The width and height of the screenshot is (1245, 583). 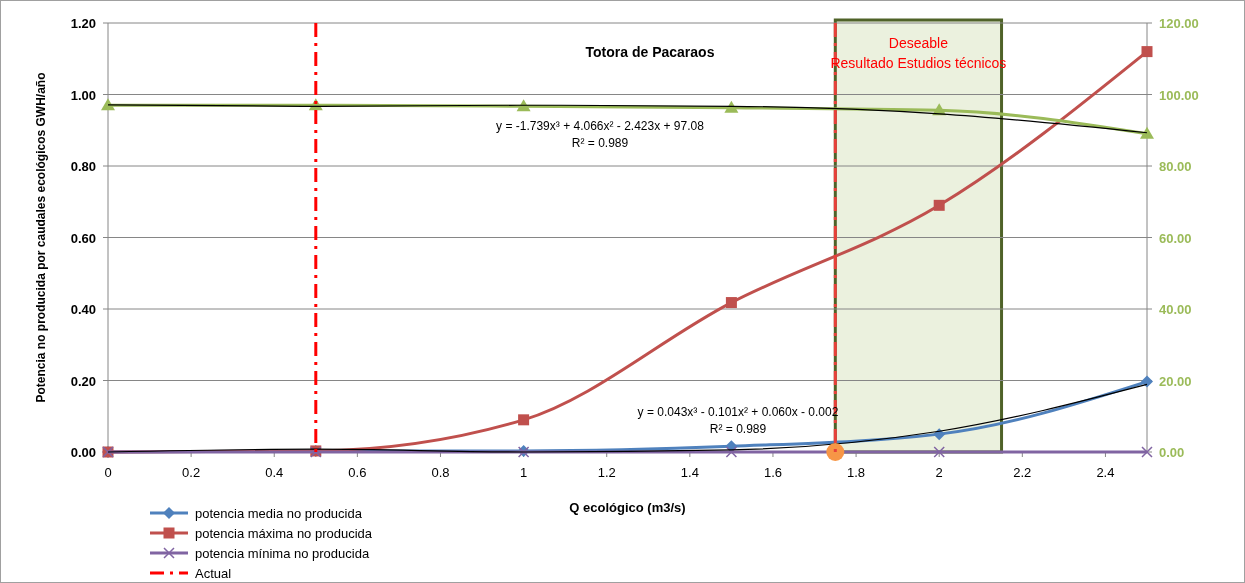 I want to click on legend-label: potencia media no producida, so click(x=279, y=513).